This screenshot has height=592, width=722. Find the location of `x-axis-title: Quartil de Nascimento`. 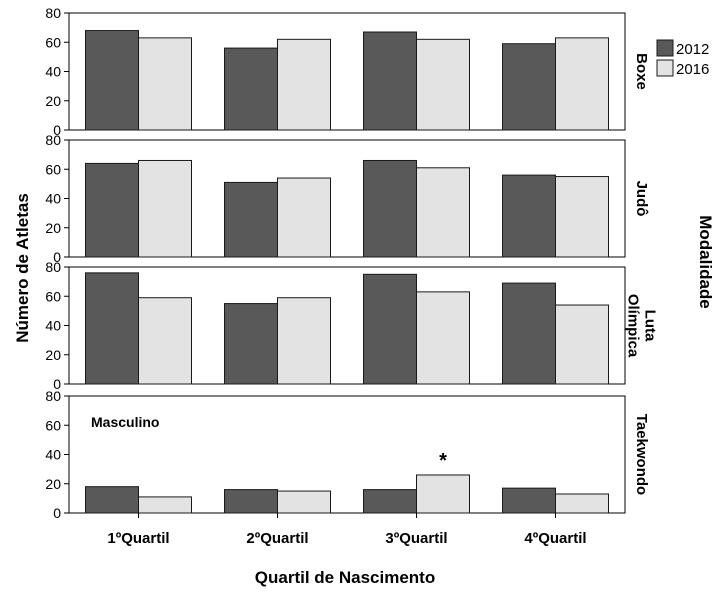

x-axis-title: Quartil de Nascimento is located at coordinates (345, 577).